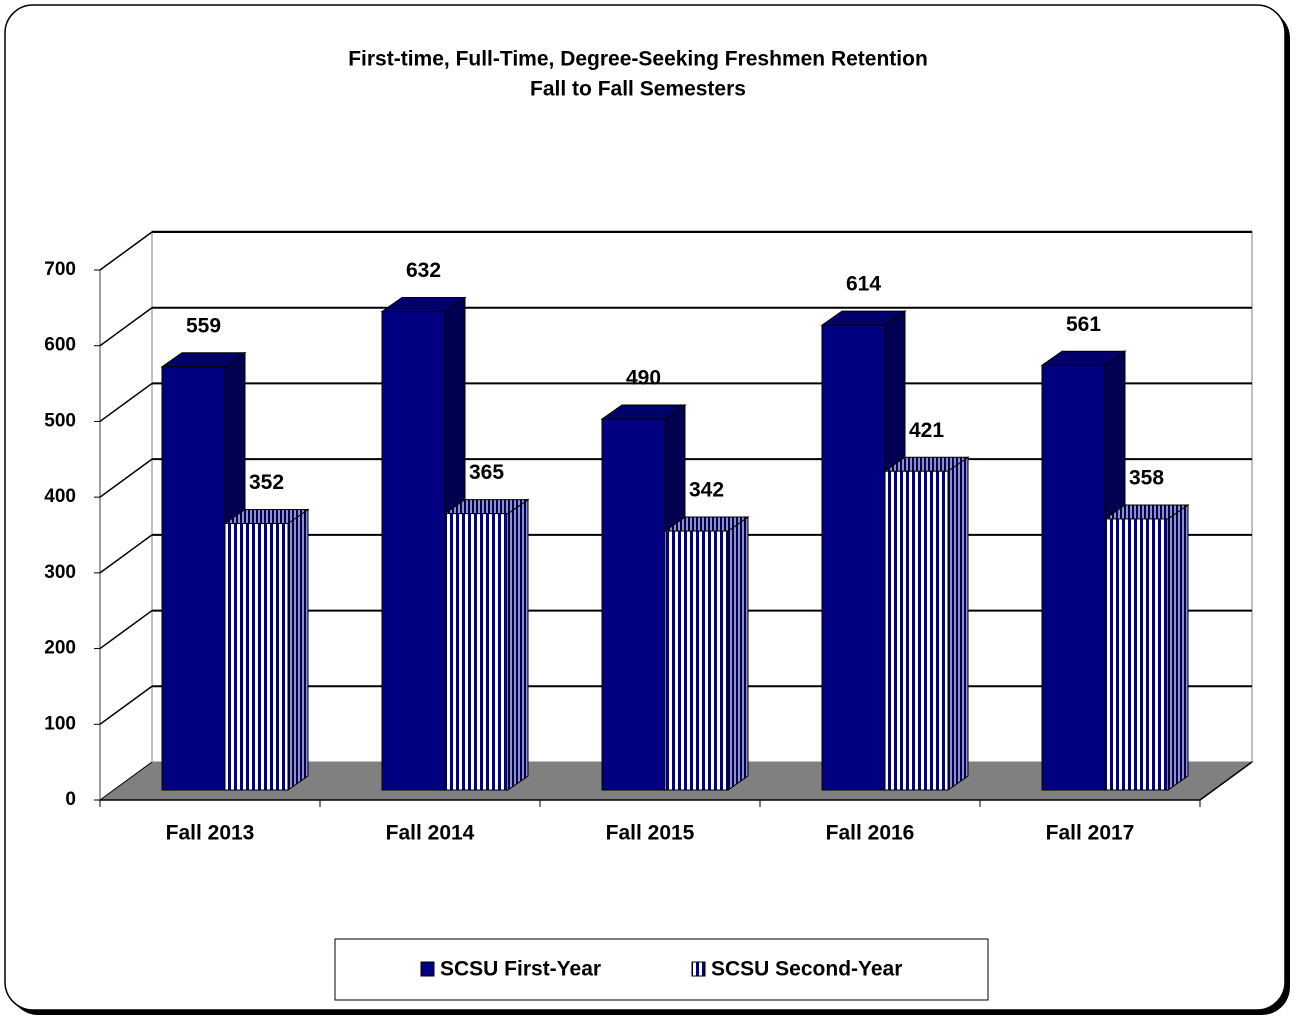 This screenshot has height=1019, width=1296. Describe the element at coordinates (266, 482) in the screenshot. I see `value-label: 352` at that location.